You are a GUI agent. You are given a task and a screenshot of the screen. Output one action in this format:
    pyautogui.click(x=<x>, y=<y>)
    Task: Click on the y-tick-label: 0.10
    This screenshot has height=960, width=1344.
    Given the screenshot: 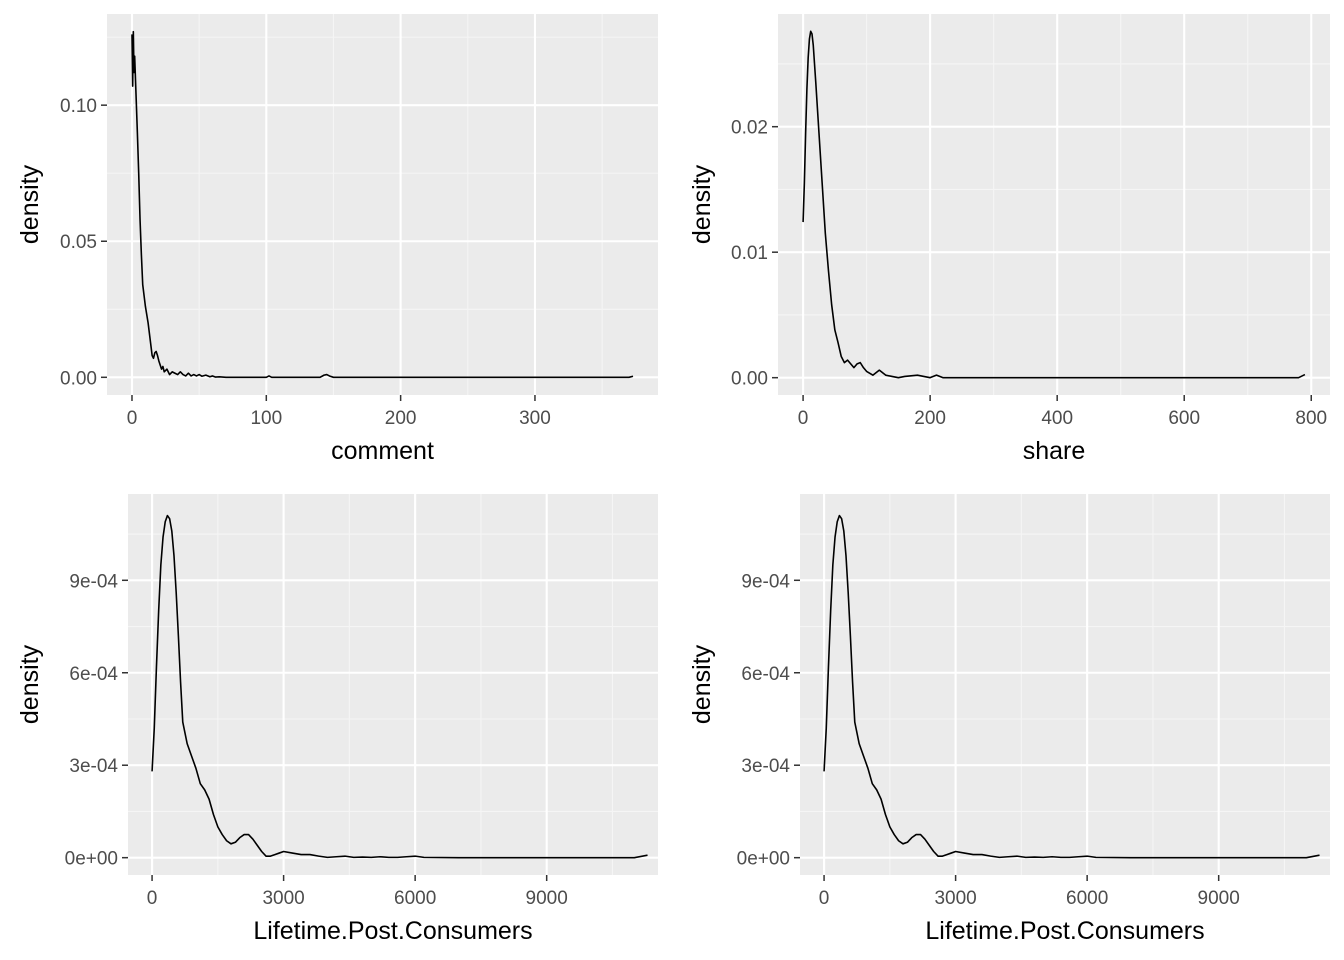 What is the action you would take?
    pyautogui.click(x=78, y=106)
    